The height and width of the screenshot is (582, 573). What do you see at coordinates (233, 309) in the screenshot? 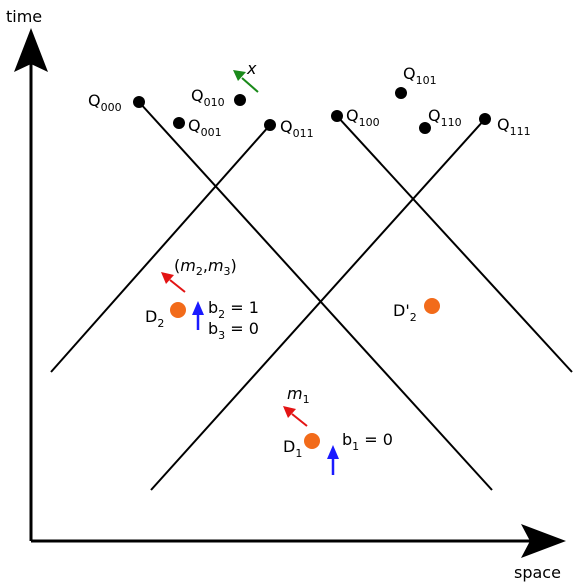
I see `label-b2: b2 = 1` at bounding box center [233, 309].